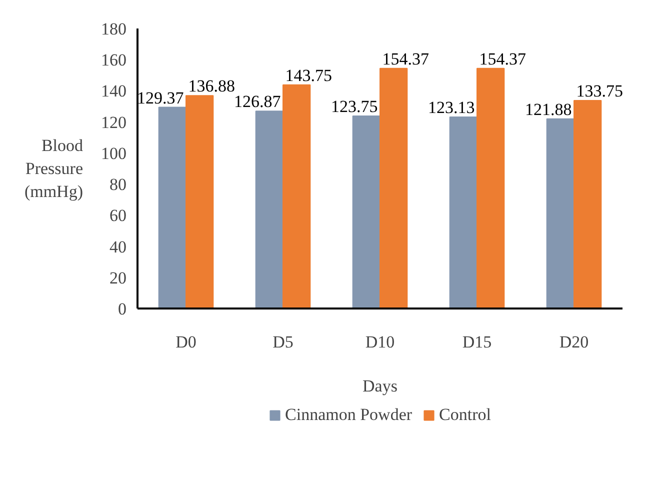  Describe the element at coordinates (122, 309) in the screenshot. I see `y-tick-label: 0` at that location.